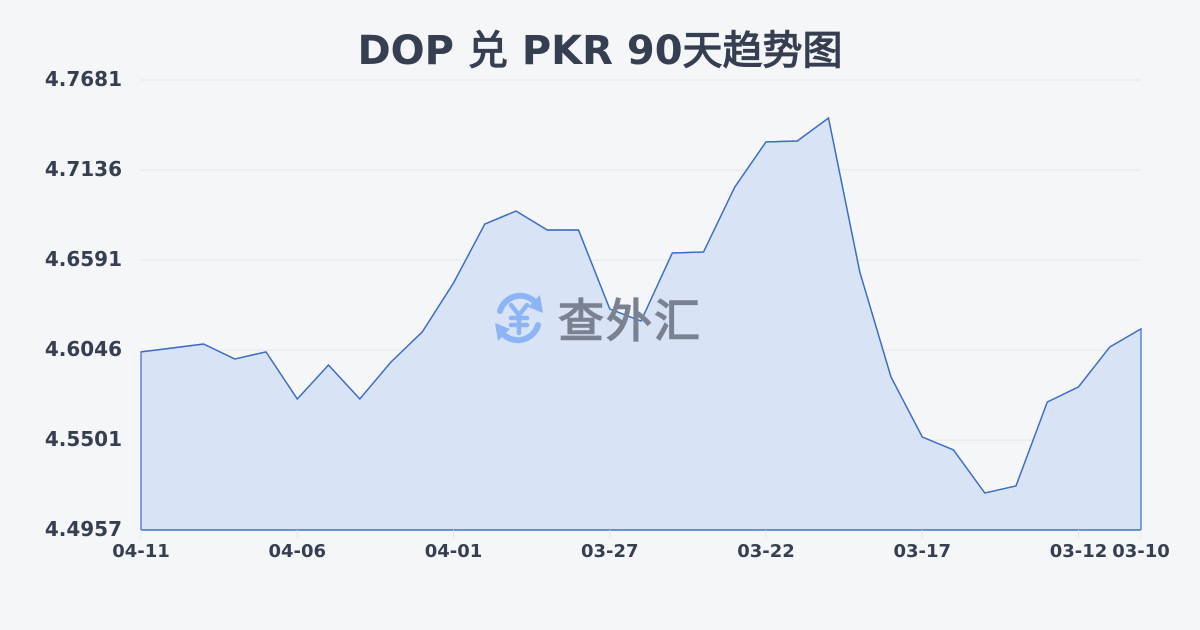  What do you see at coordinates (630, 321) in the screenshot?
I see `watermark-text: 查外汇` at bounding box center [630, 321].